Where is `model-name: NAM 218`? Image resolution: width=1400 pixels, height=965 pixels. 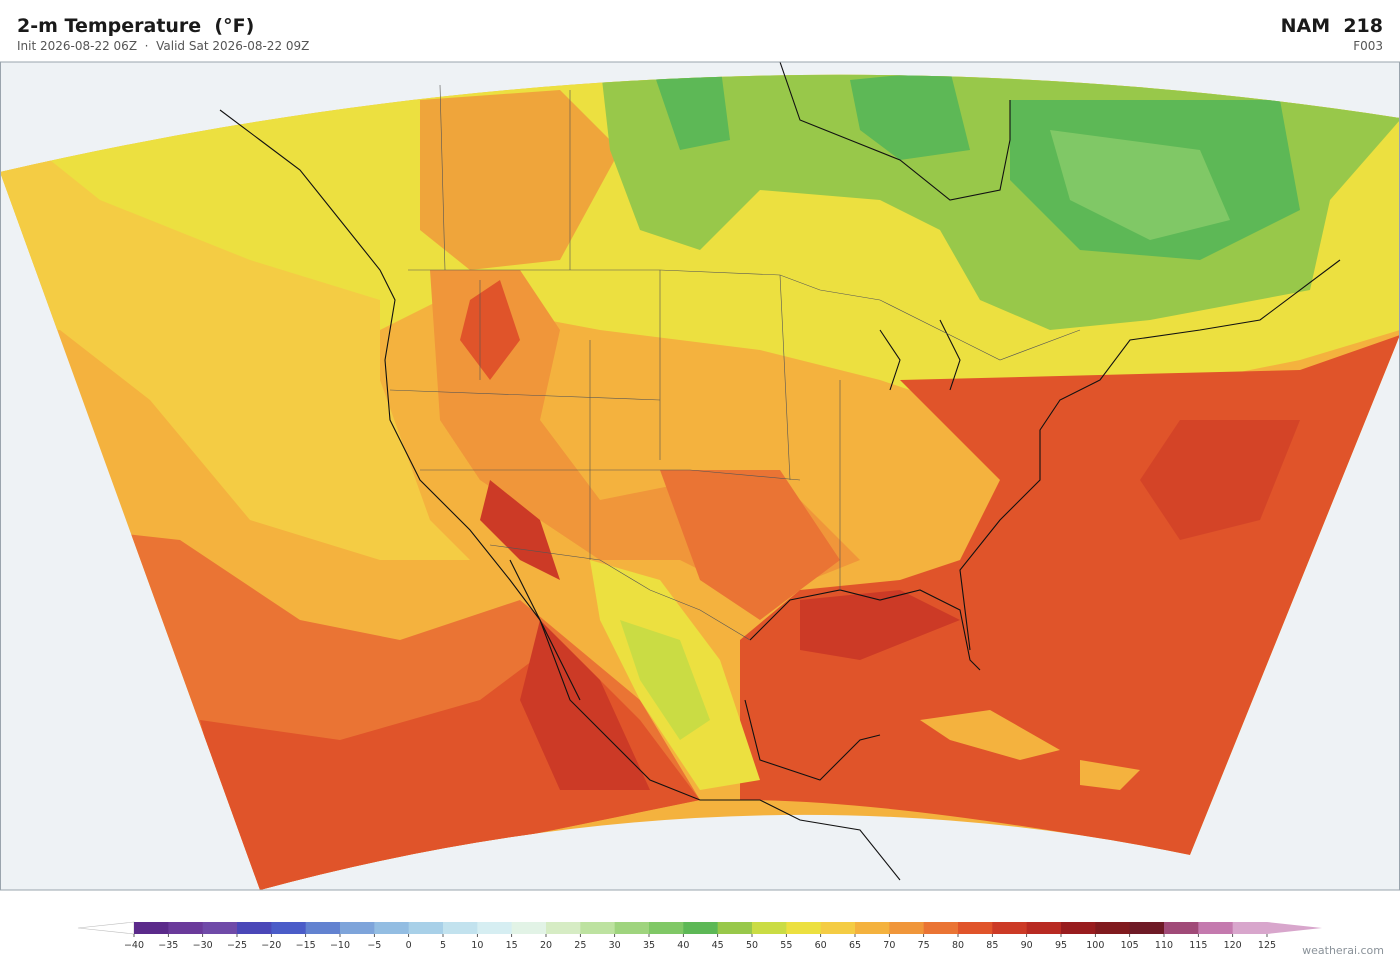 model-name: NAM 218 is located at coordinates (1331, 26).